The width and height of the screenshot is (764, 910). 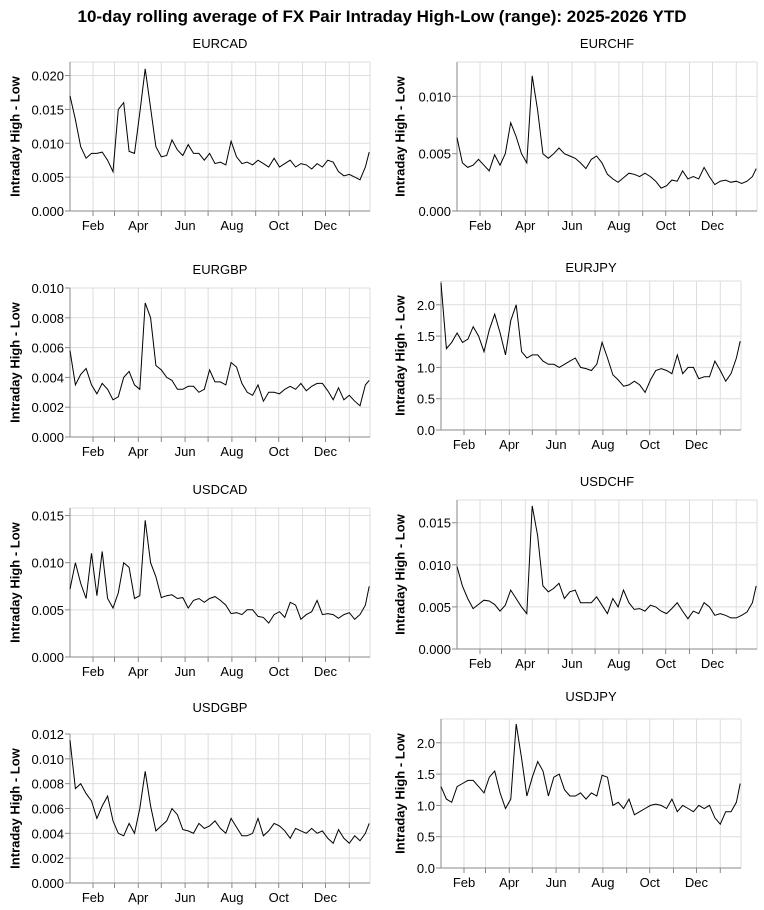 What do you see at coordinates (219, 124) in the screenshot?
I see `series-line-eurcad` at bounding box center [219, 124].